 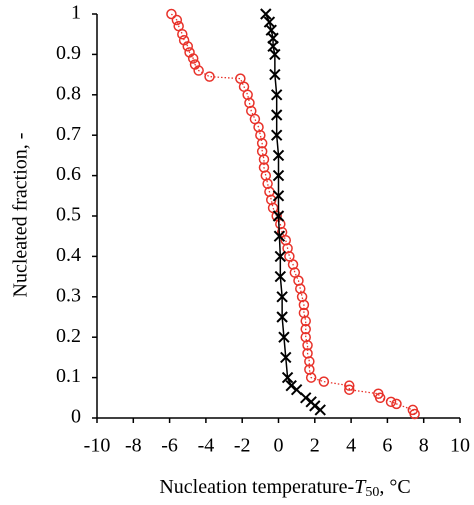 What do you see at coordinates (360, 487) in the screenshot?
I see `x-label-symbol: T` at bounding box center [360, 487].